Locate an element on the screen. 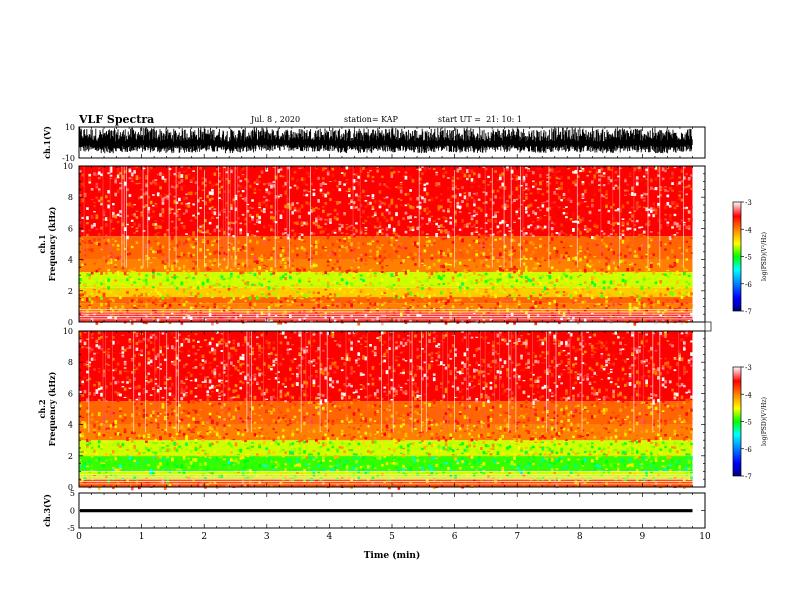 The width and height of the screenshot is (792, 612). y-axis-label: ch.1(V) is located at coordinates (47, 142).